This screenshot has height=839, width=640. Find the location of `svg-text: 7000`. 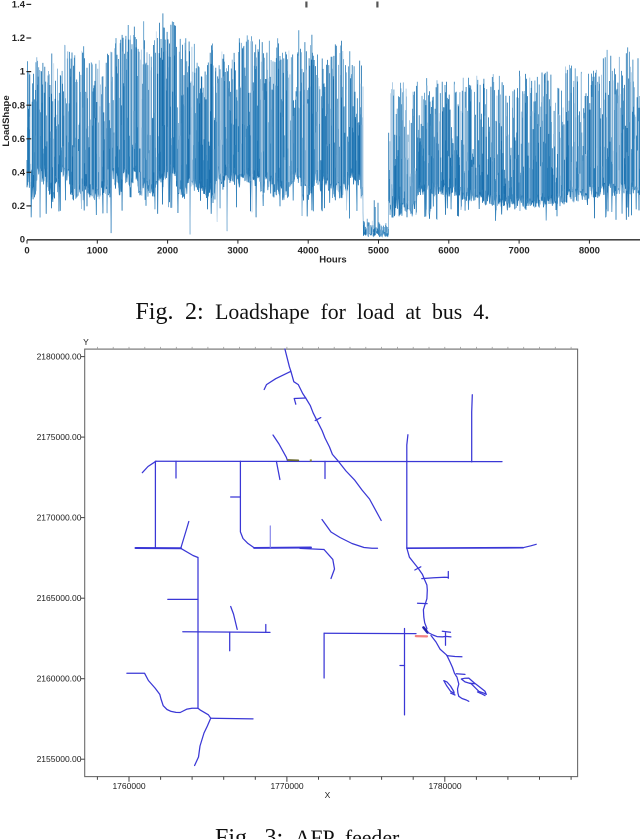

svg-text: 7000 is located at coordinates (519, 250).